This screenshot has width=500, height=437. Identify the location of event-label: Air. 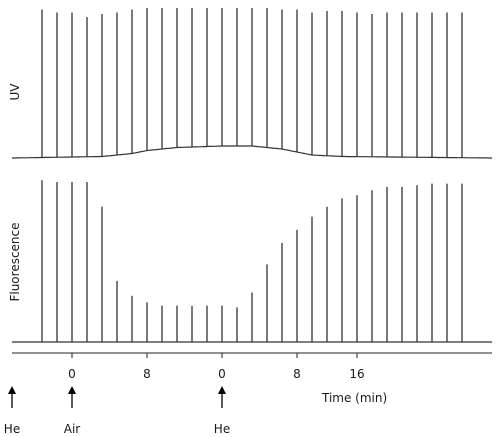
(72, 429).